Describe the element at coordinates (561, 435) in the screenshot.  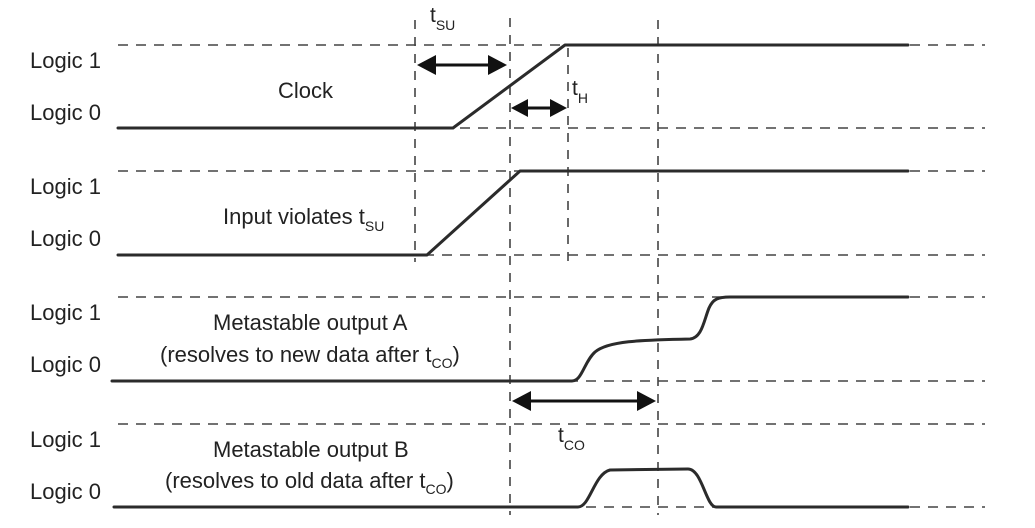
I see `tco-label-main: t` at that location.